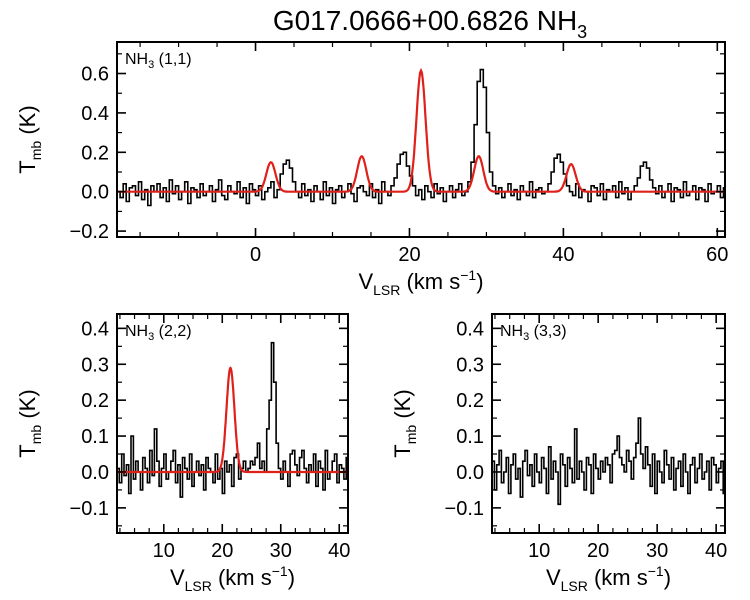 Image resolution: width=750 pixels, height=600 pixels. I want to click on transition-label: NH3 (3,3), so click(533, 333).